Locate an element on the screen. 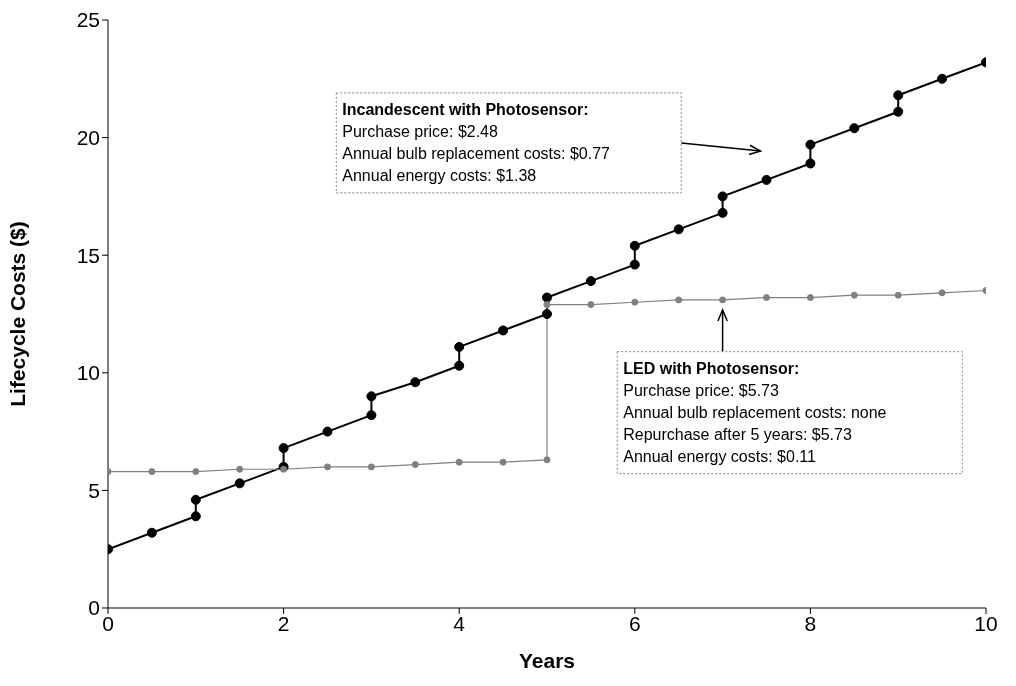  x-tick-label: 2 is located at coordinates (283, 623).